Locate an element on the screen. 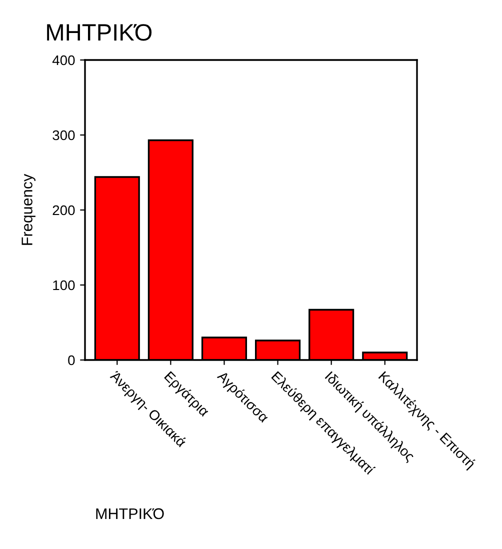 This screenshot has height=549, width=502. y-tick-label: 300 is located at coordinates (63, 135).